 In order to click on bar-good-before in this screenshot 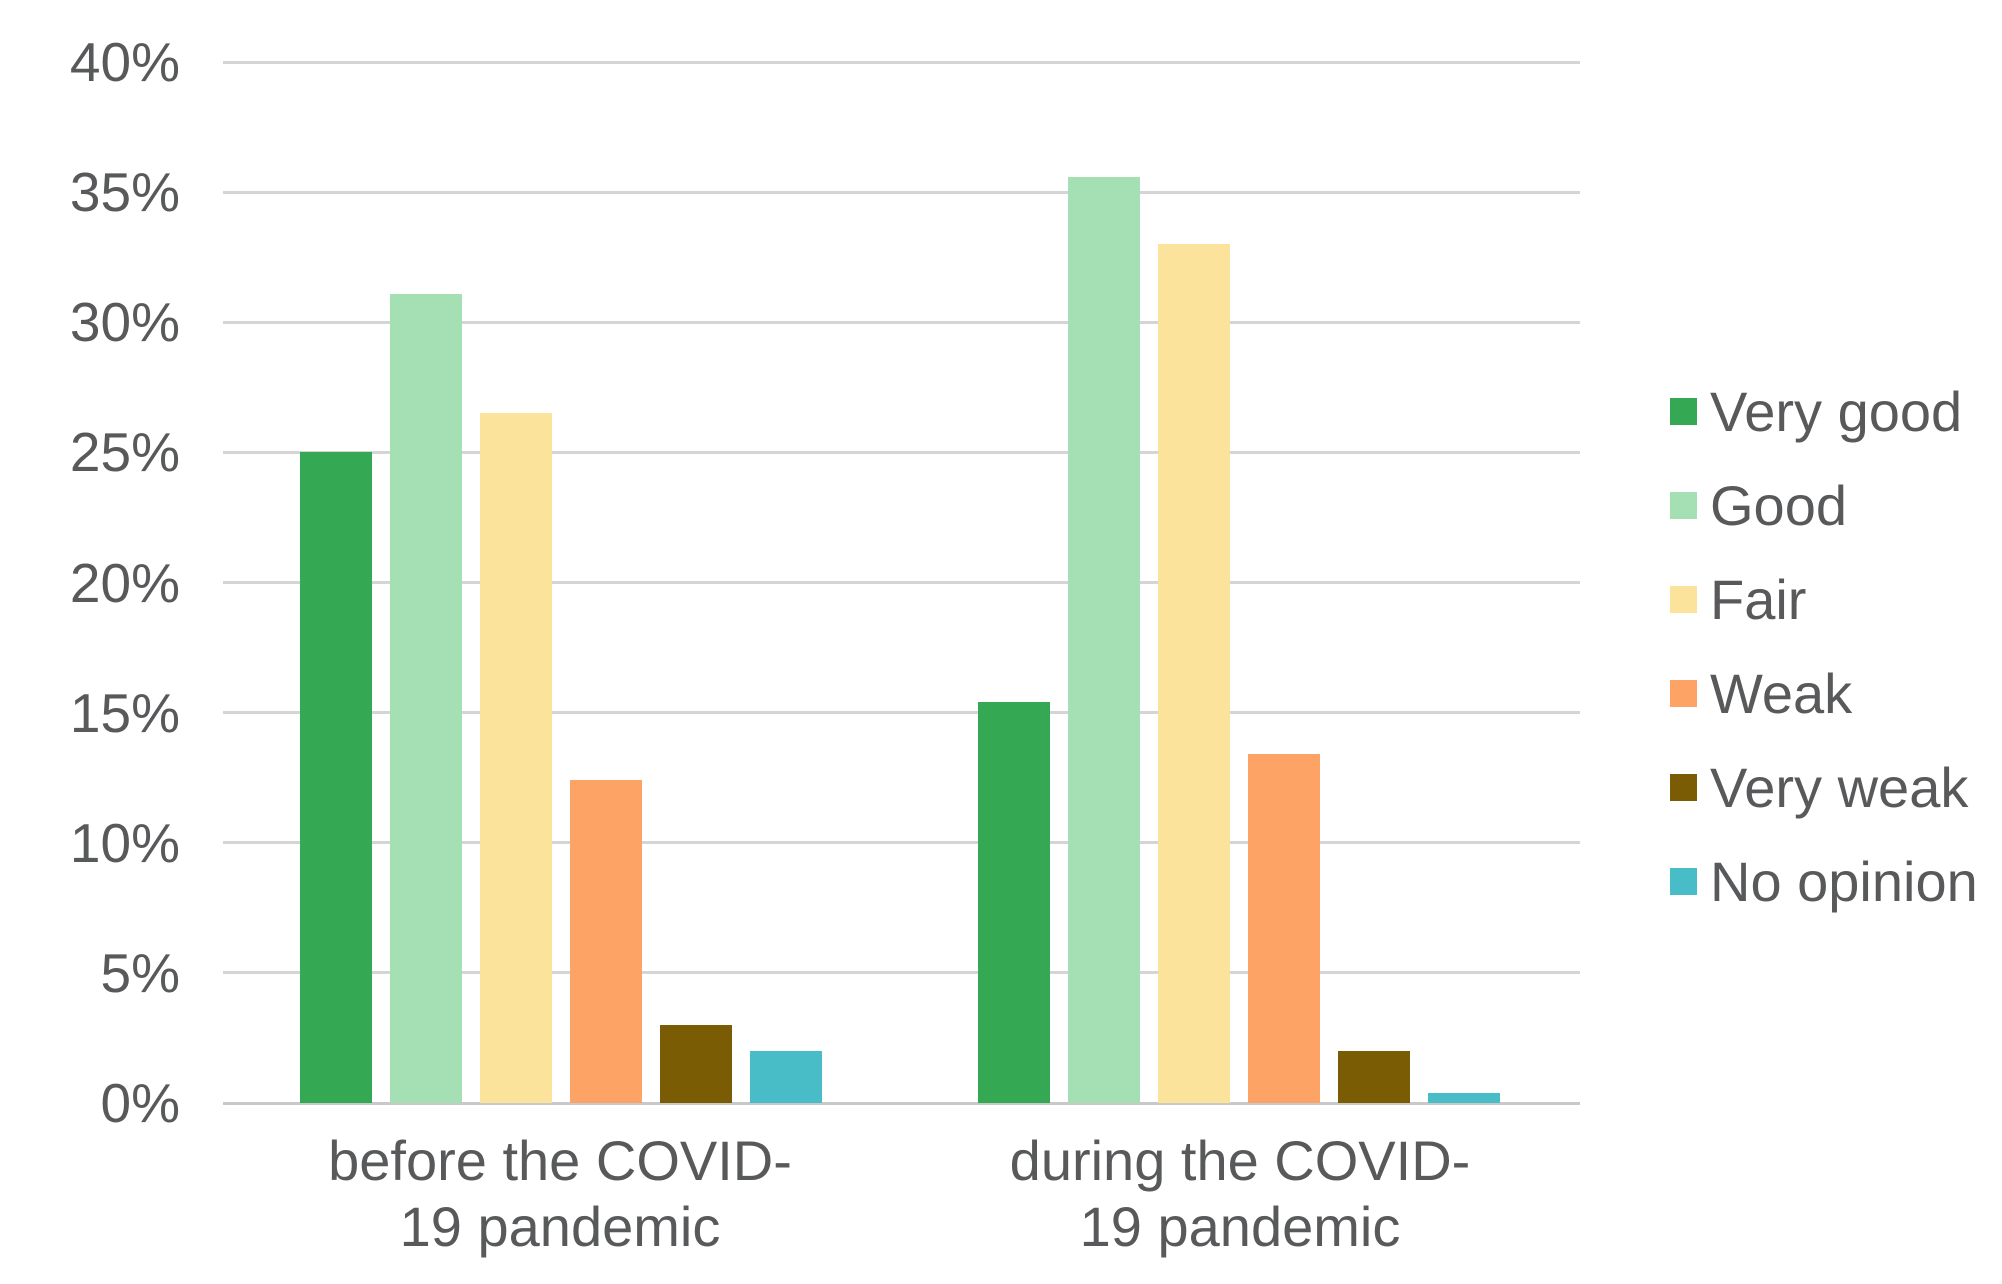, I will do `click(426, 698)`.